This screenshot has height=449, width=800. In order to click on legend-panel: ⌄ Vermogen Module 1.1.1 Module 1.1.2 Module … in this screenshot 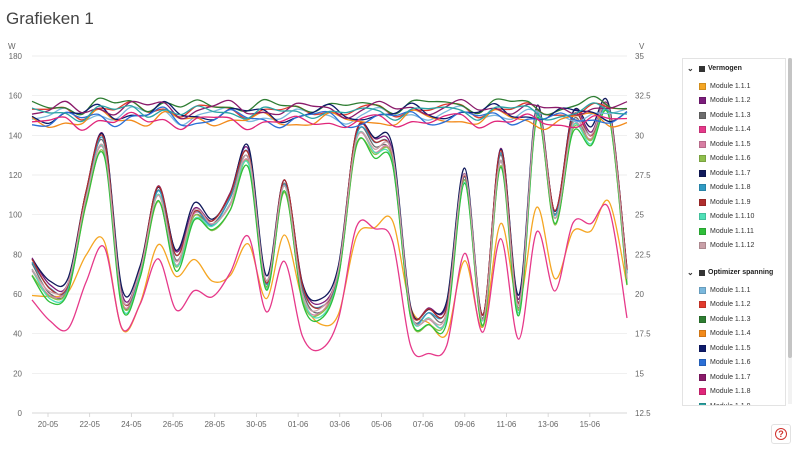, I will do `click(734, 232)`.